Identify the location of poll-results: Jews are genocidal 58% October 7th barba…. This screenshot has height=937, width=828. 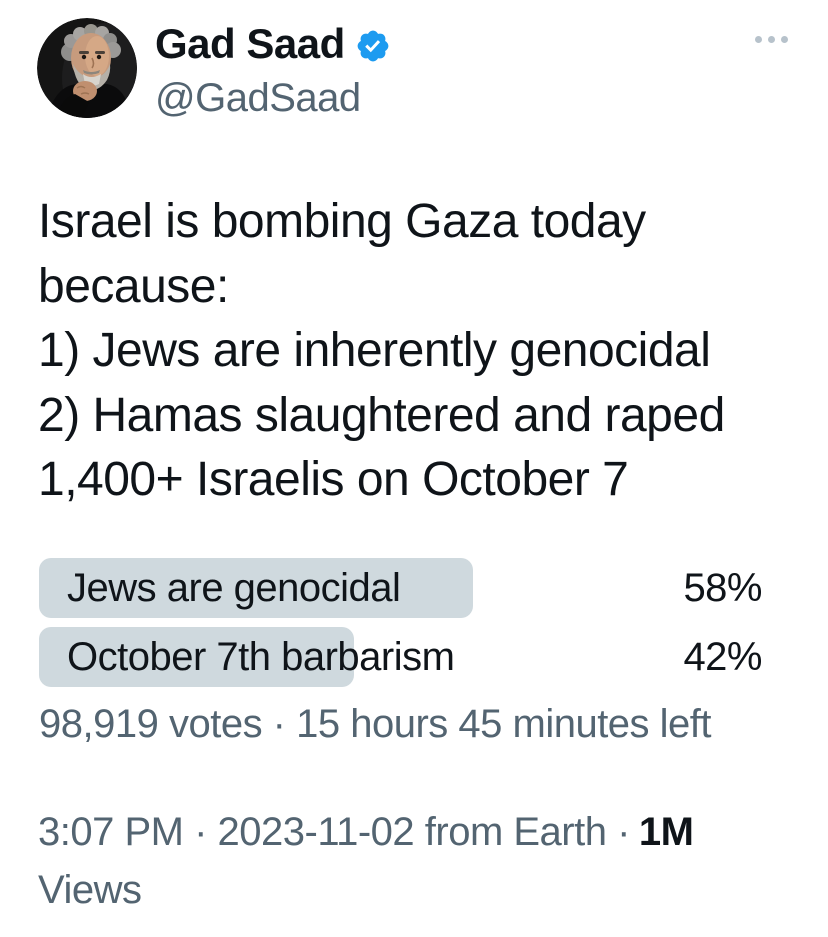
(413, 627).